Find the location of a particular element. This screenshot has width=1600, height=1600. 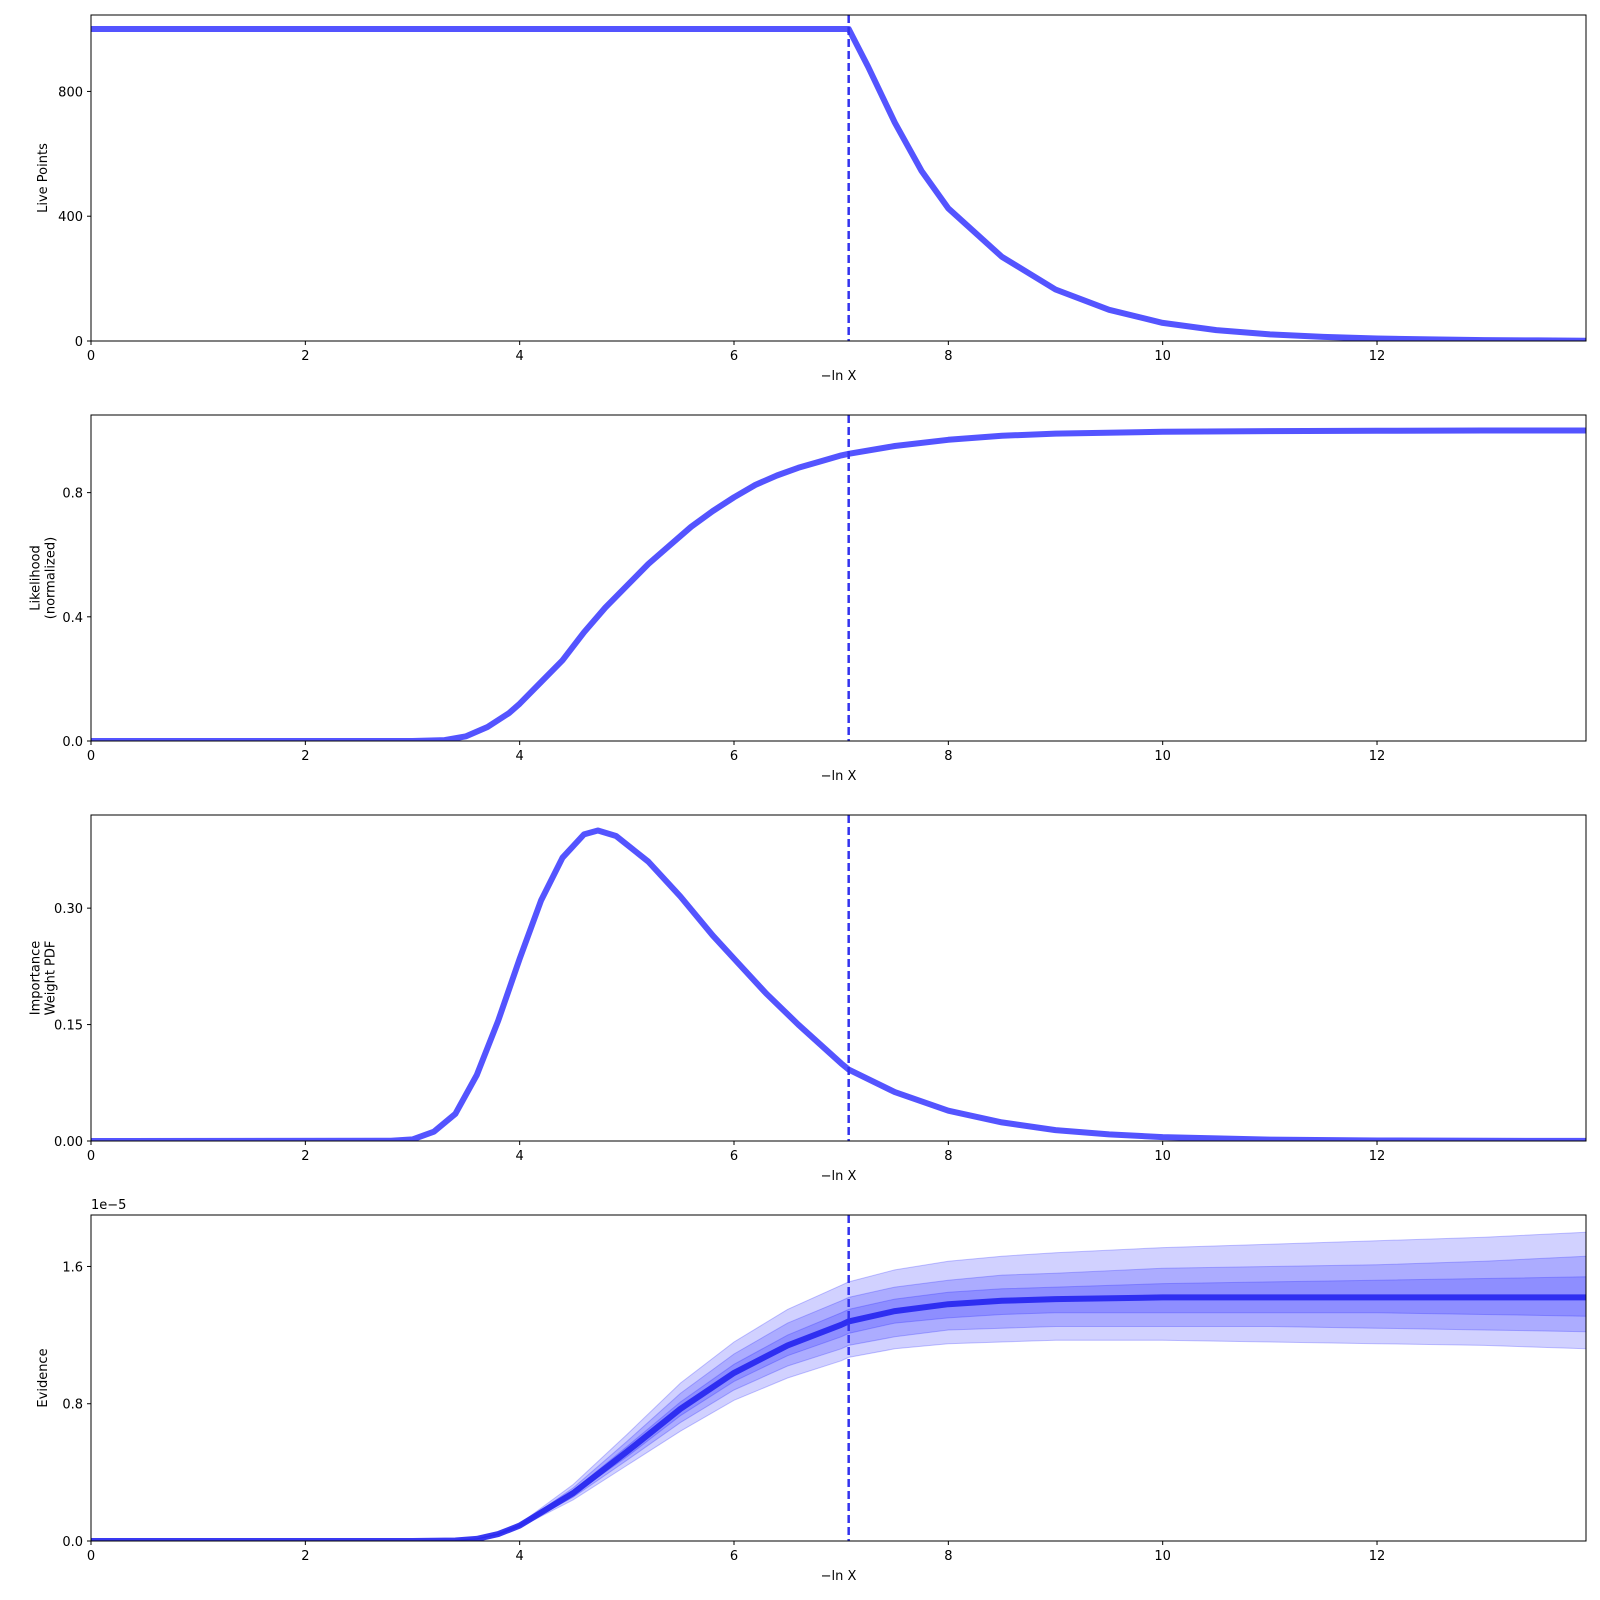

y-tick-label: 1.6 is located at coordinates (72, 1267).